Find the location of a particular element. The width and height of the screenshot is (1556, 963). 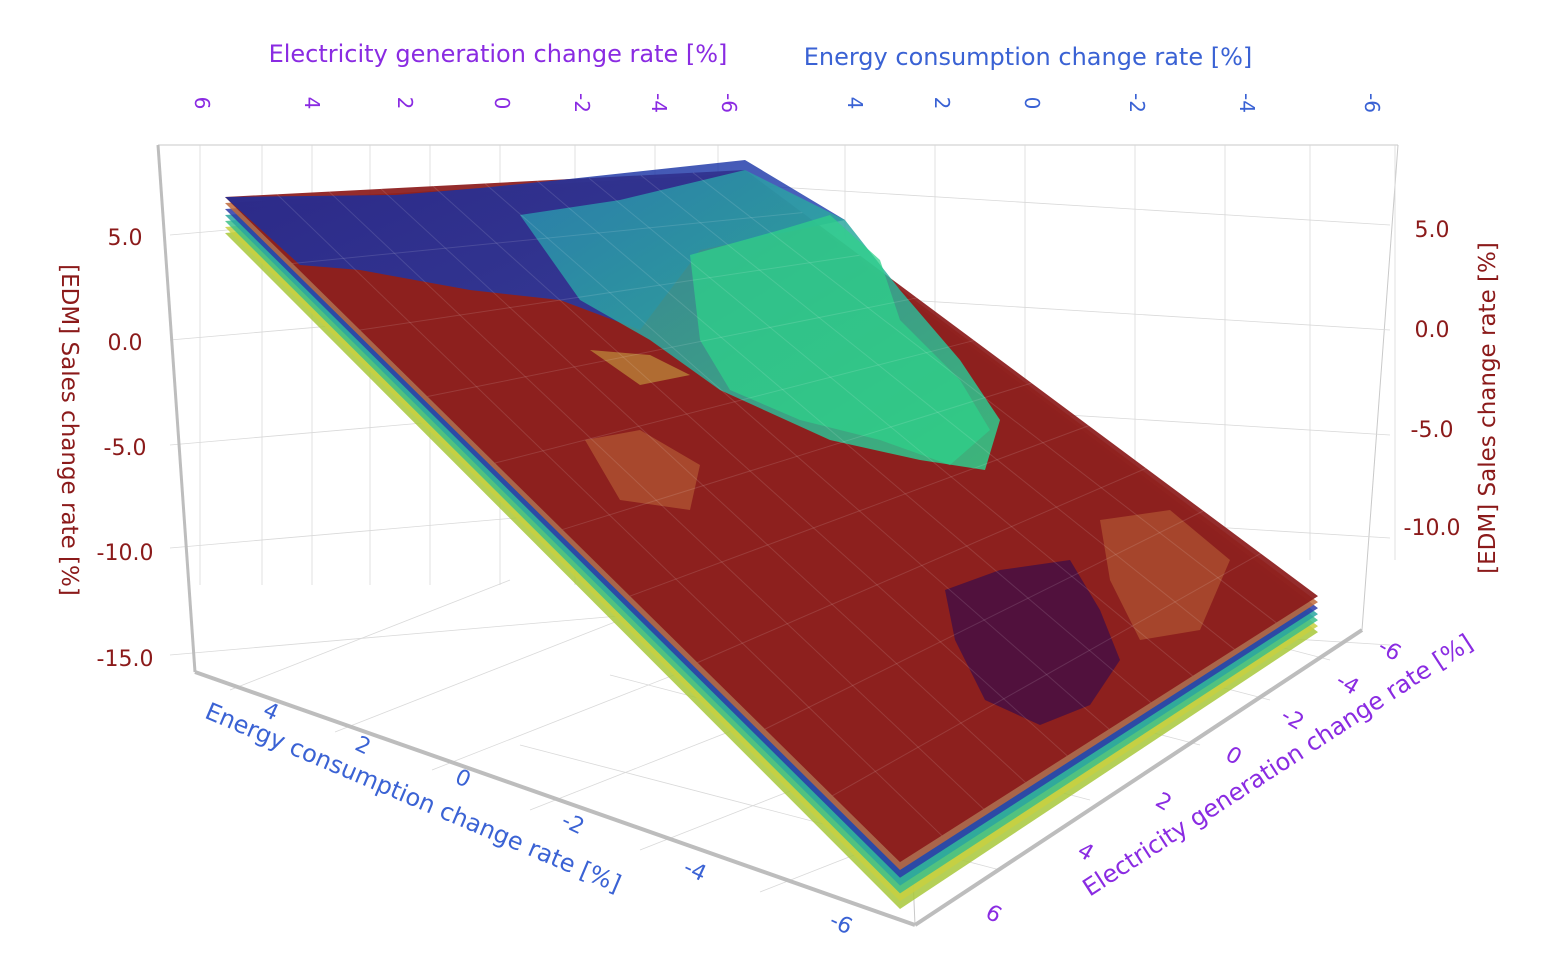

front-energy-tick: -2 is located at coordinates (573, 824).